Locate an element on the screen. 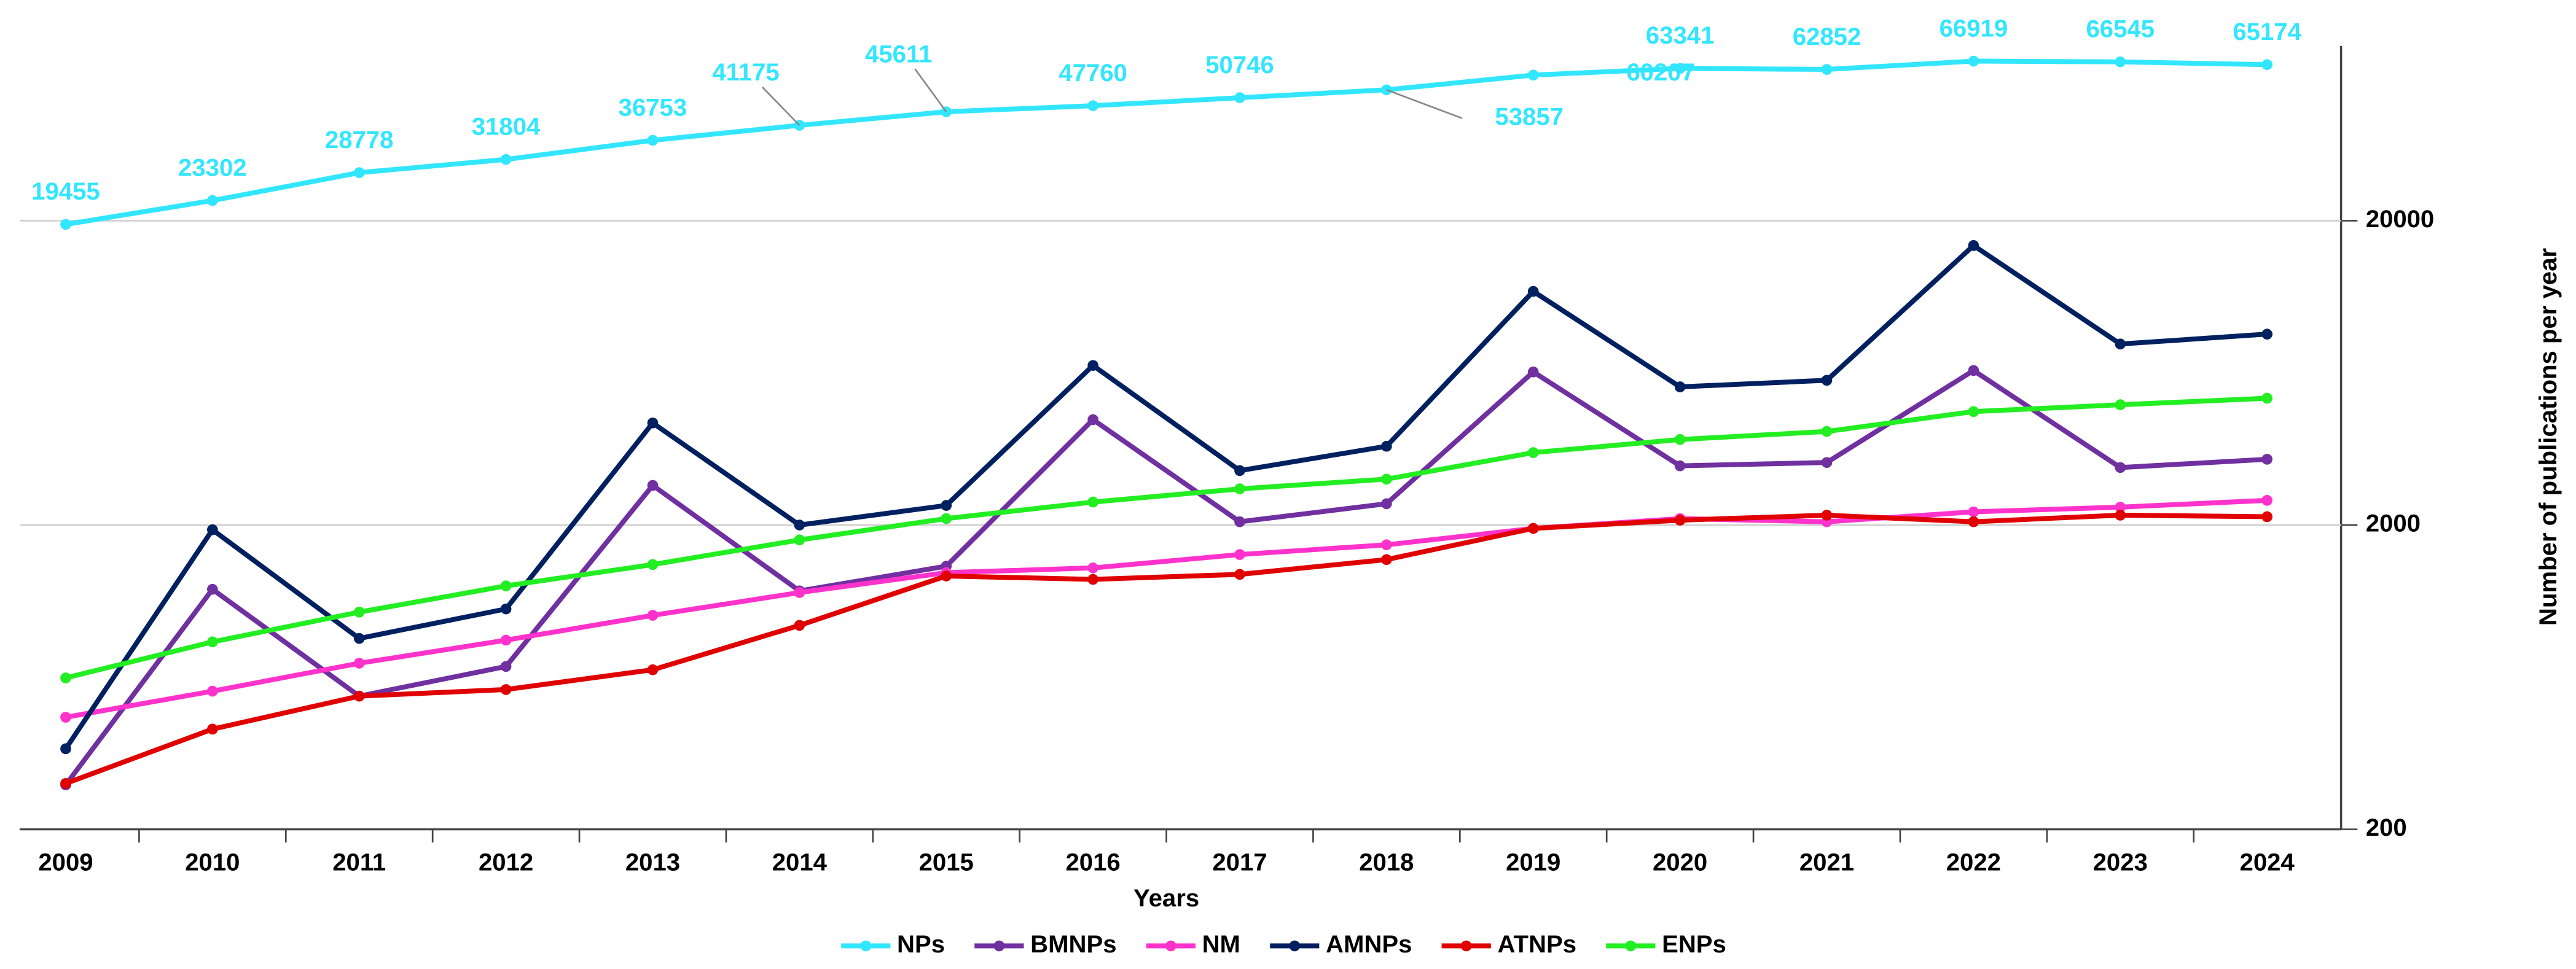 Image resolution: width=2576 pixels, height=969 pixels. x-tick-label: 2012 is located at coordinates (506, 862).